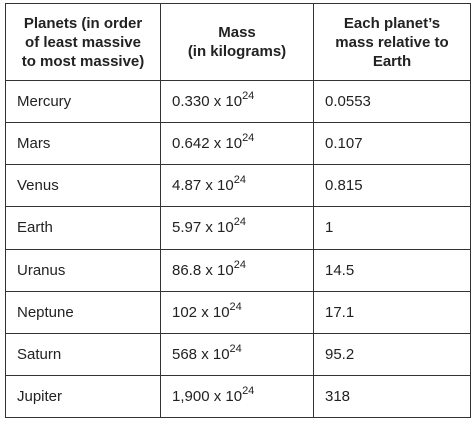  I want to click on header-line: Earth, so click(392, 61).